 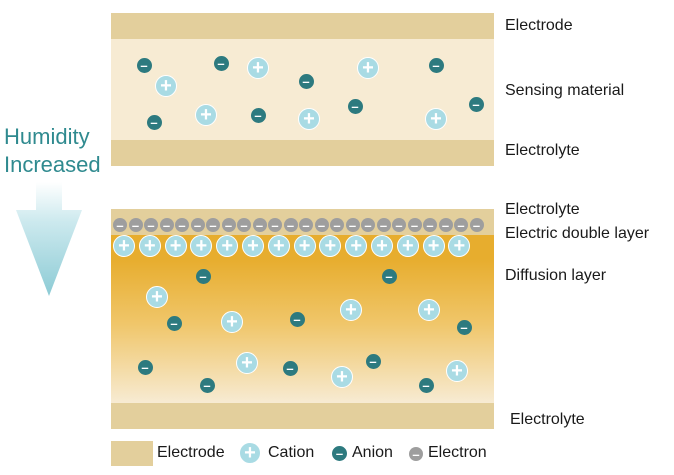 What do you see at coordinates (539, 25) in the screenshot?
I see `label-electrode: Electrode` at bounding box center [539, 25].